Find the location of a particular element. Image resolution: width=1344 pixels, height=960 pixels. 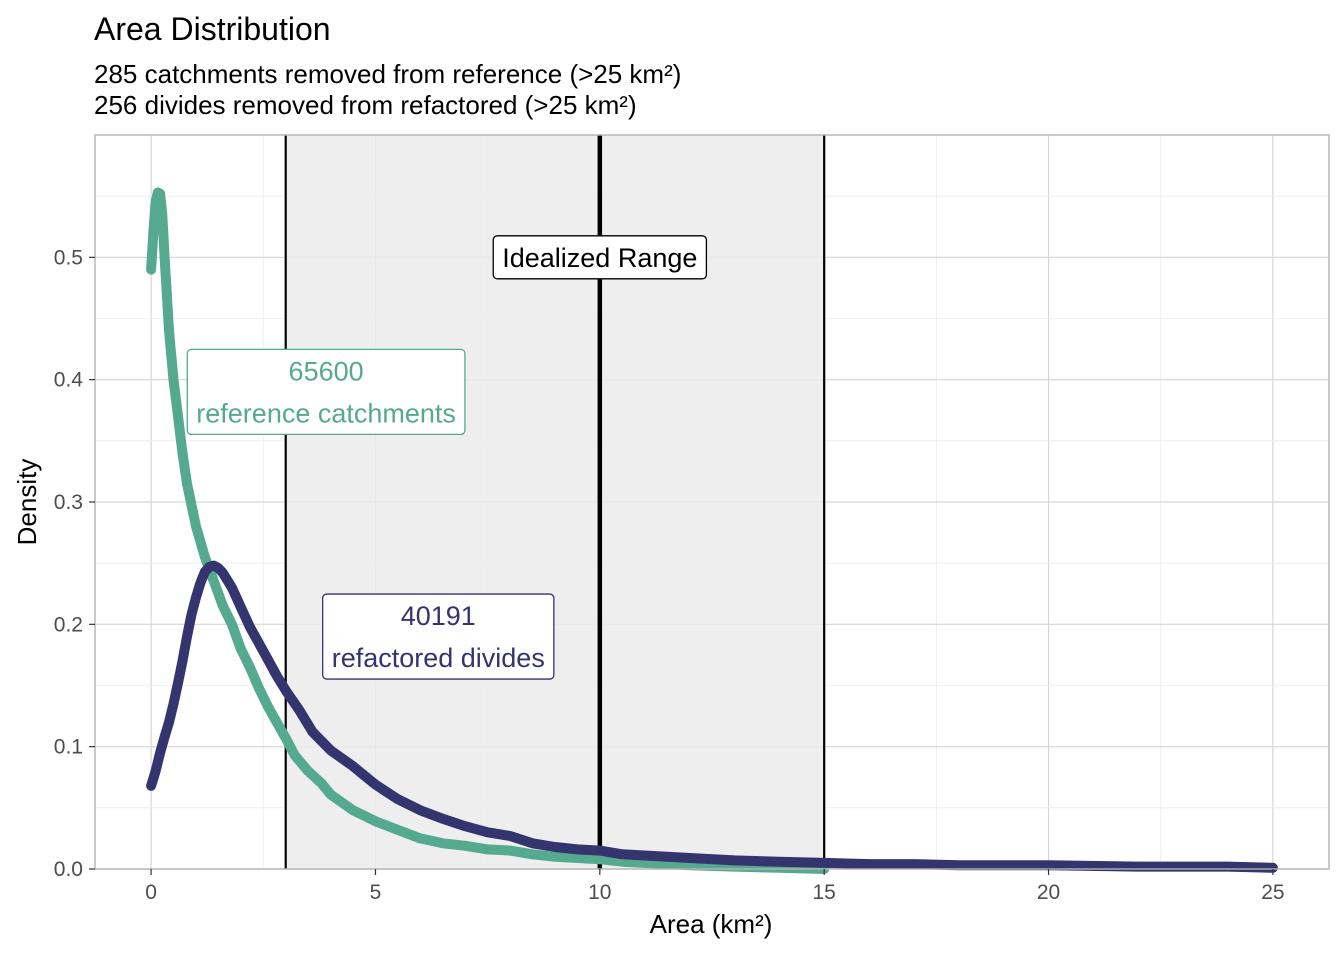

x-tick-label: 0 is located at coordinates (151, 892).